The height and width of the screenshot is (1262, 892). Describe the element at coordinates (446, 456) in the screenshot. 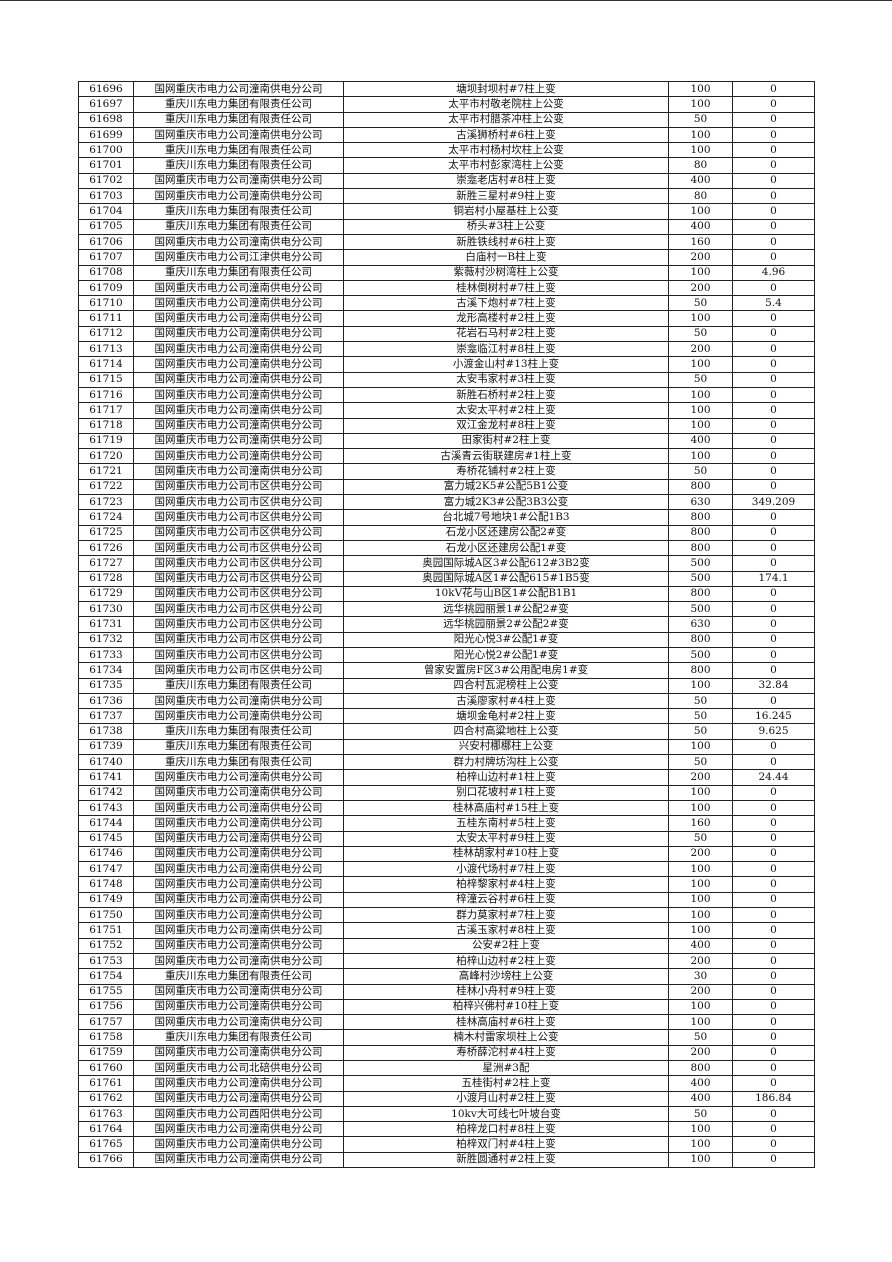

I see `table-row: 61720 国网重庆市电力公司潼南供电分公司 古溪青云街联建房#1柱上变 100 0` at that location.